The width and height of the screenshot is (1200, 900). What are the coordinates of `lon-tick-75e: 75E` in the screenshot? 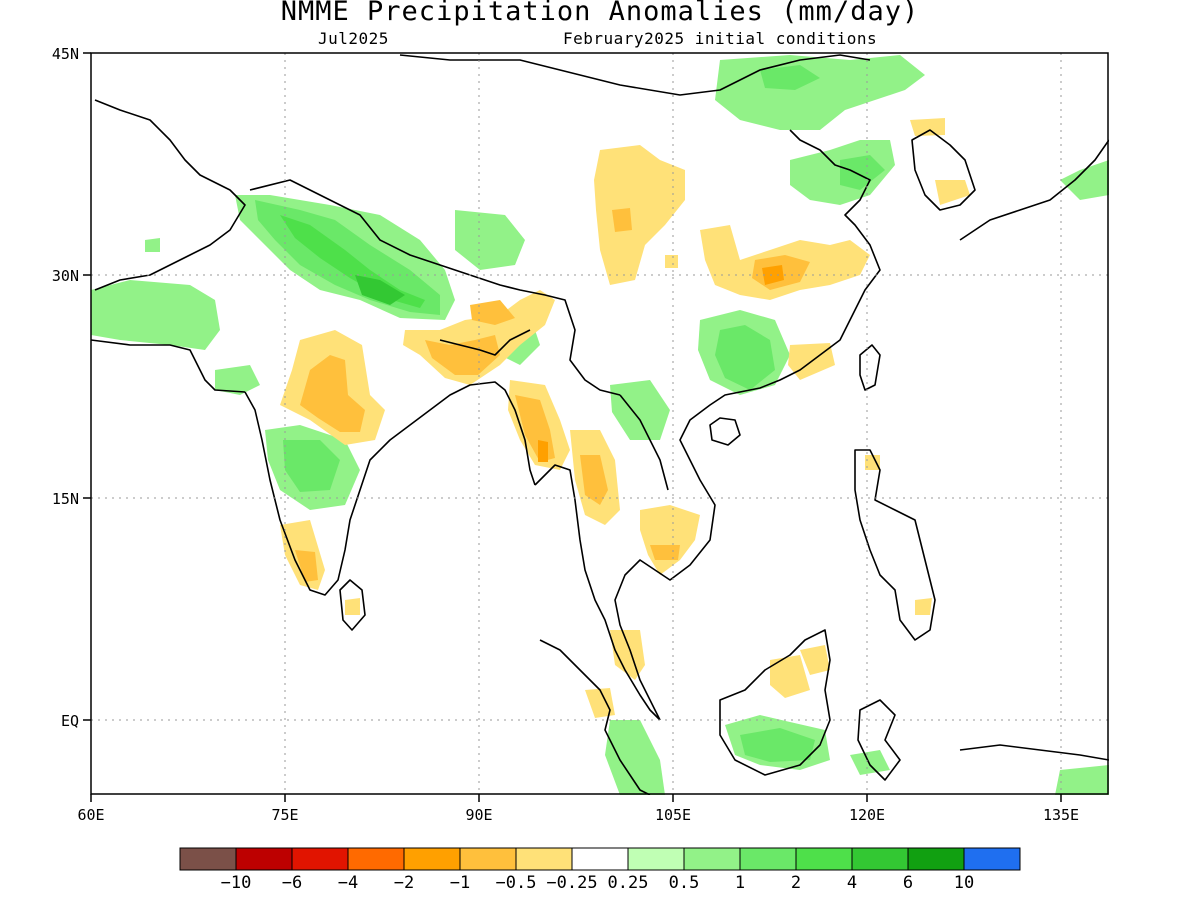 It's located at (284, 815).